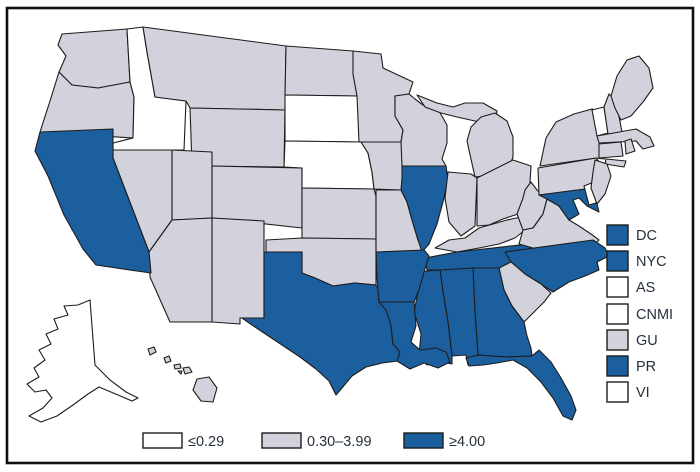 Image resolution: width=700 pixels, height=472 pixels. Describe the element at coordinates (82, 361) in the screenshot. I see `state-ak` at that location.